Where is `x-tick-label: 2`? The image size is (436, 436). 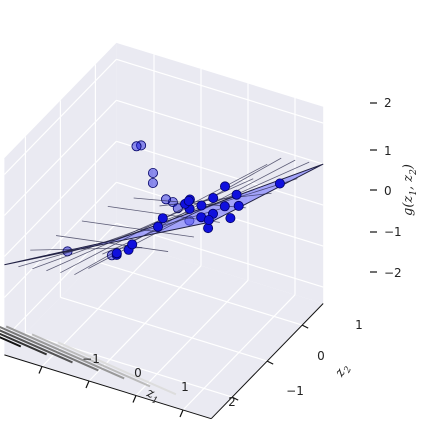
x-tick-label: 2 is located at coordinates (232, 402).